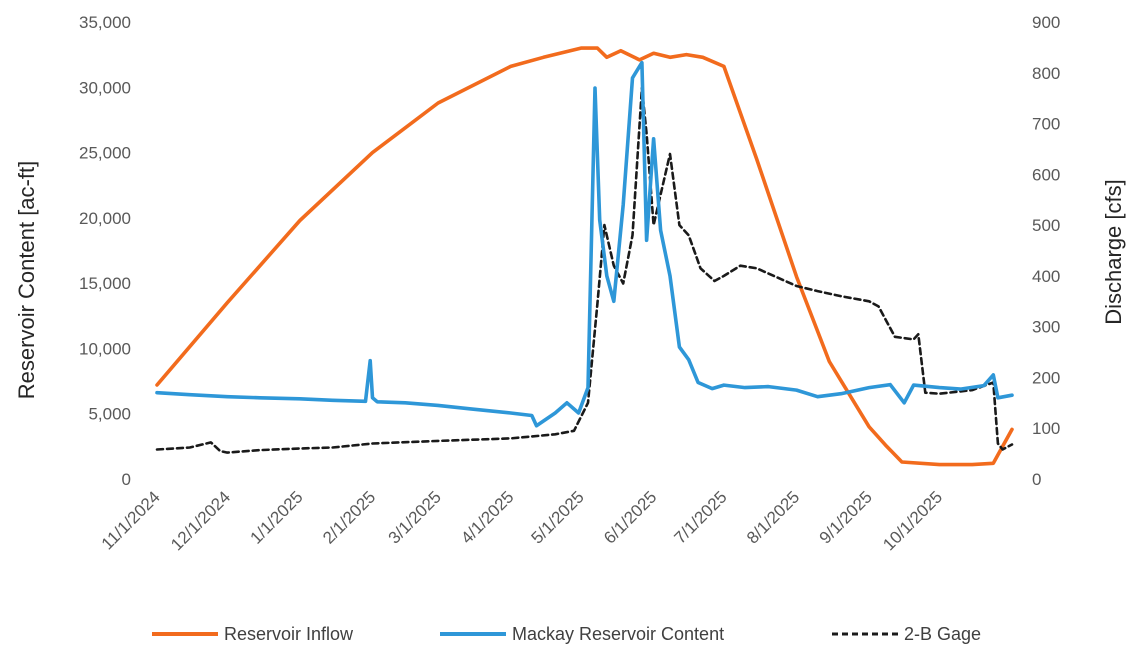 Image resolution: width=1130 pixels, height=647 pixels. Describe the element at coordinates (773, 517) in the screenshot. I see `x-tick-label: 8/1/2025` at that location.